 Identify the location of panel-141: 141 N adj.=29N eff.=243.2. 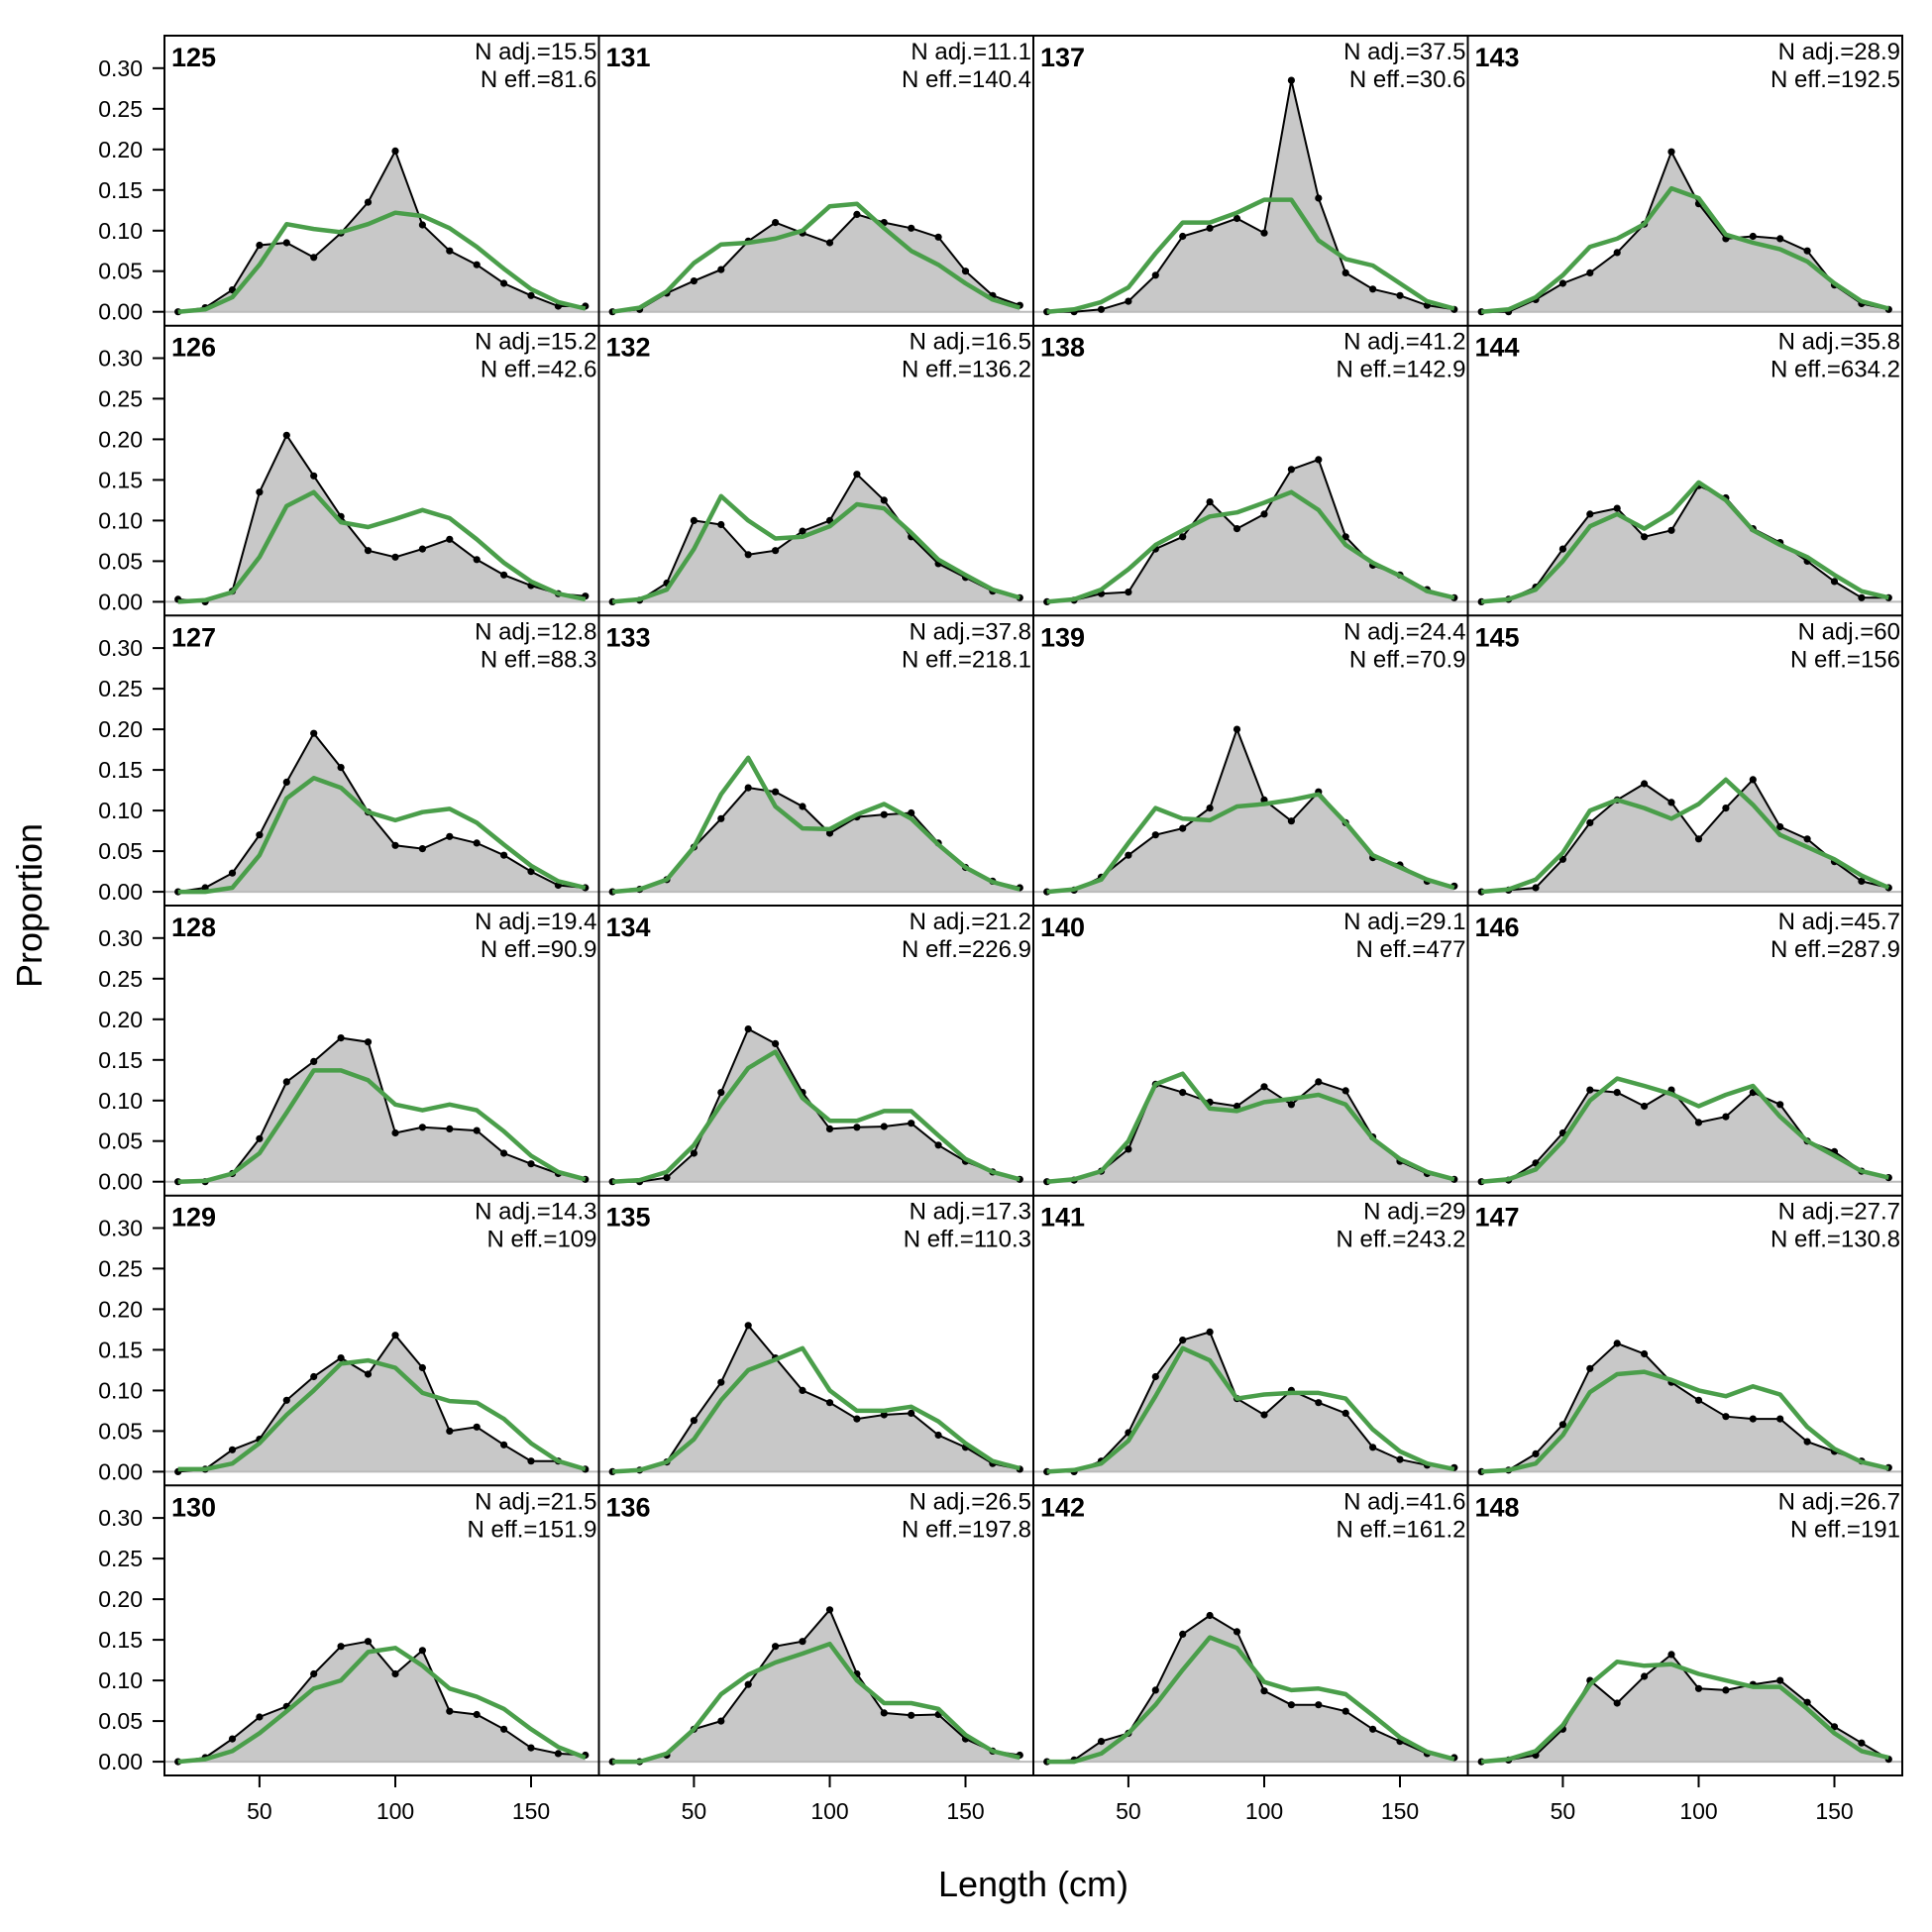
(1251, 1337).